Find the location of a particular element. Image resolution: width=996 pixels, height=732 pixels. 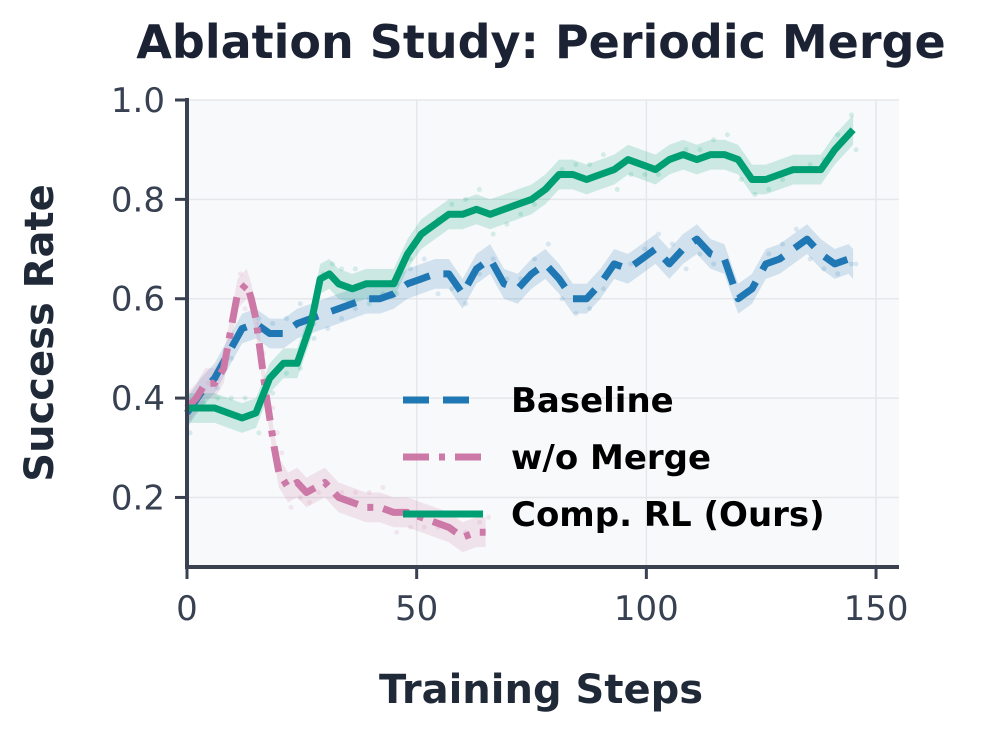

x-tick-label: 150 is located at coordinates (876, 609).